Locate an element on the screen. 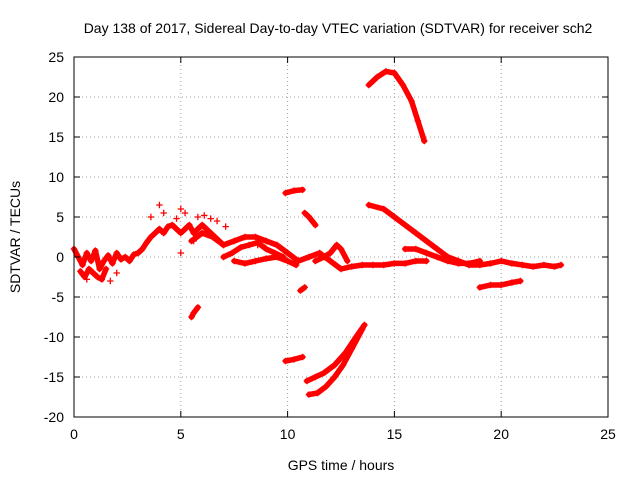 This screenshot has width=640, height=480. x-tick-label: 20 is located at coordinates (501, 434).